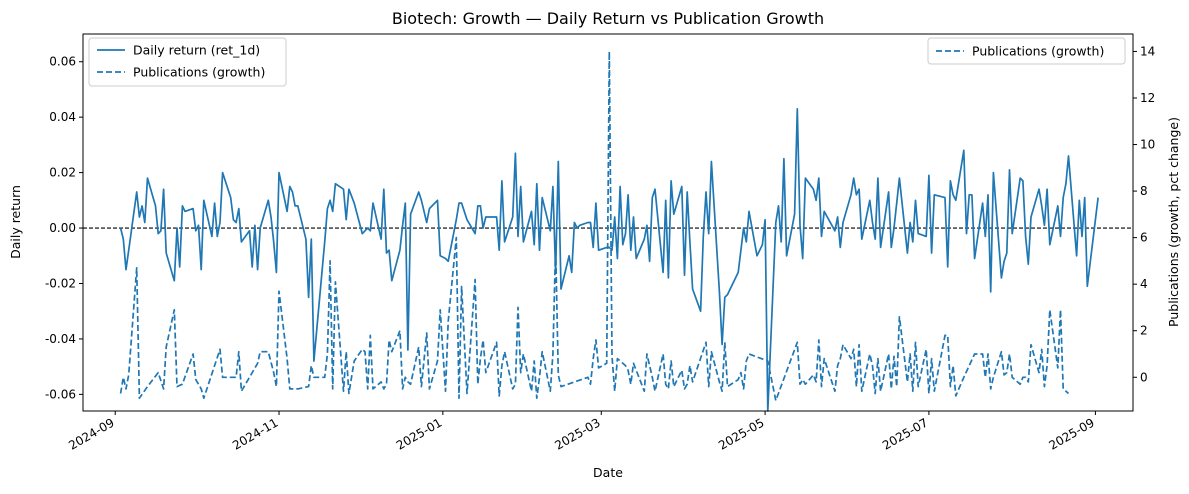 Image resolution: width=1189 pixels, height=494 pixels. What do you see at coordinates (608, 472) in the screenshot?
I see `x-axis-label: Date` at bounding box center [608, 472].